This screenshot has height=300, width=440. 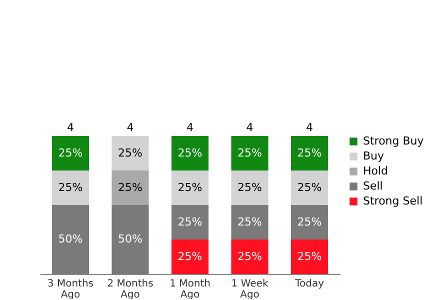 I want to click on legend-label: Strong Sell, so click(x=393, y=201).